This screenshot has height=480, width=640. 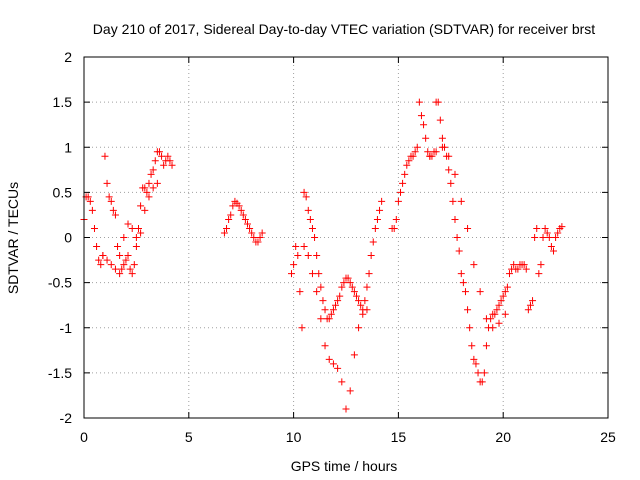 I want to click on x-tick-label: 25, so click(x=608, y=437).